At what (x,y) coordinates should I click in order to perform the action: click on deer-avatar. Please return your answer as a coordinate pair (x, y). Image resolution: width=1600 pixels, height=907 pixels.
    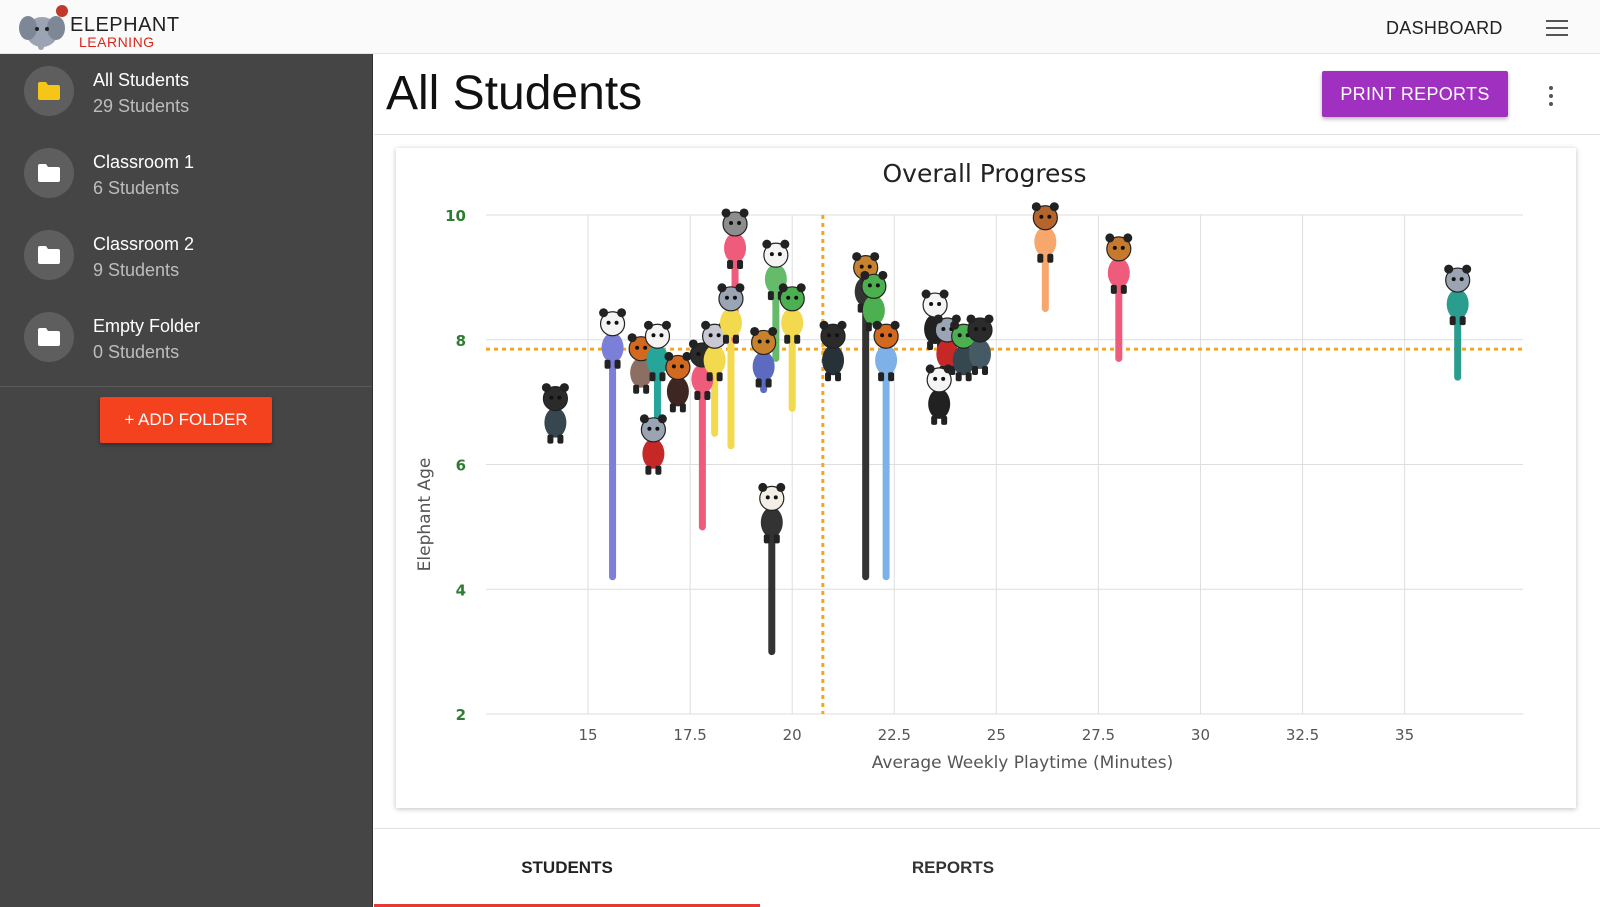
    Looking at the image, I should click on (1045, 232).